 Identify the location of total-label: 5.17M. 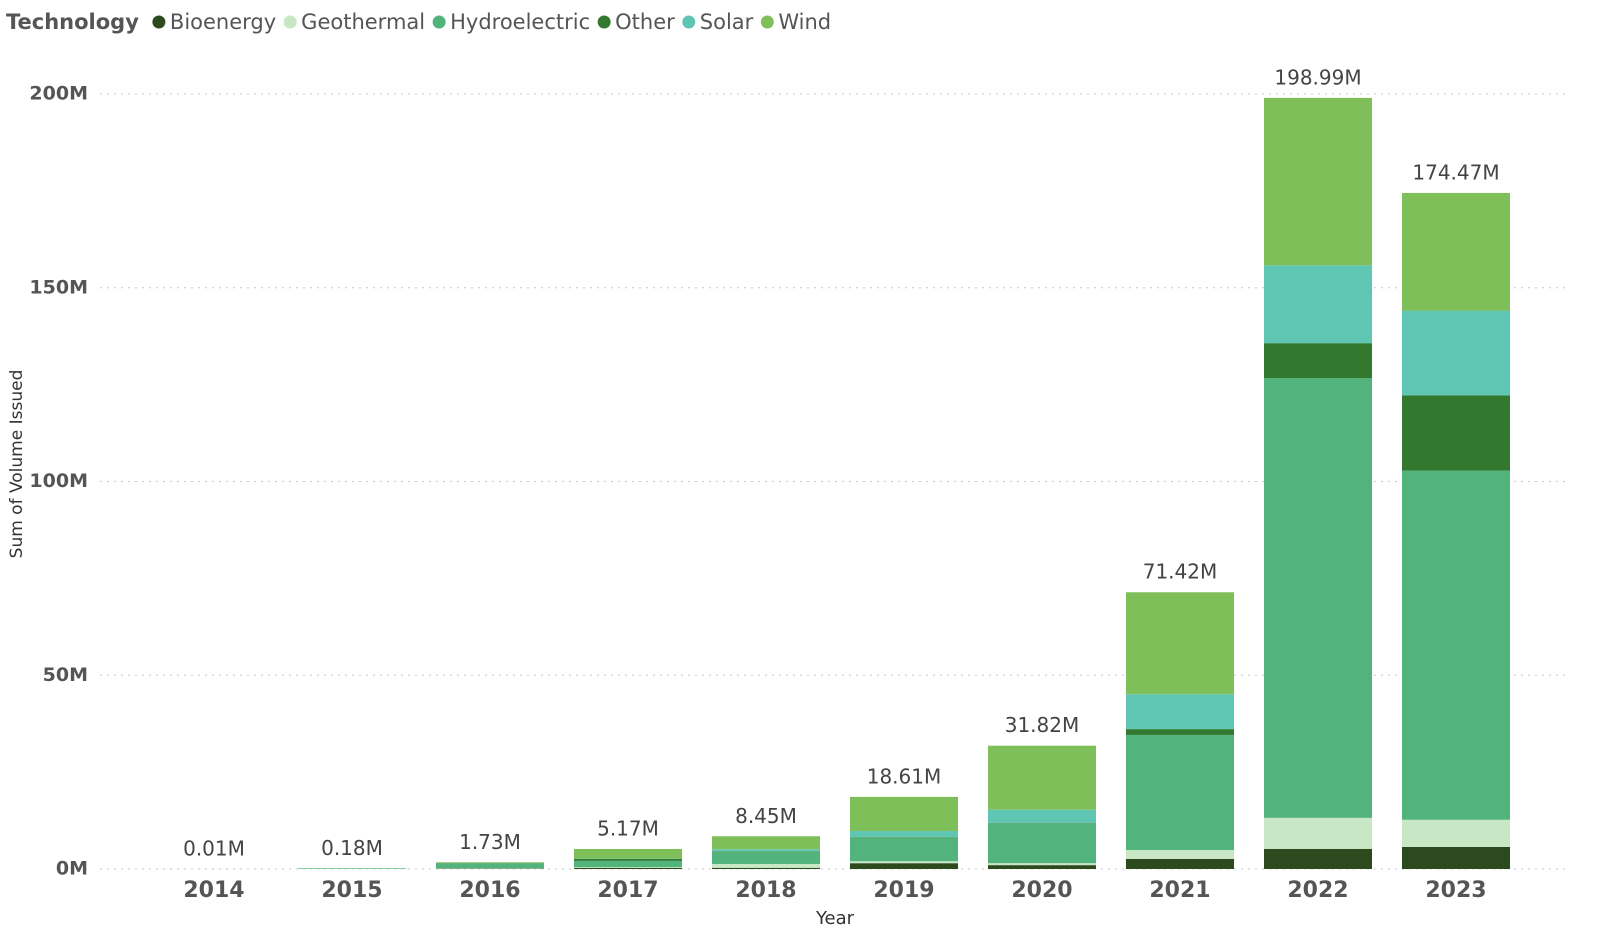
(628, 828).